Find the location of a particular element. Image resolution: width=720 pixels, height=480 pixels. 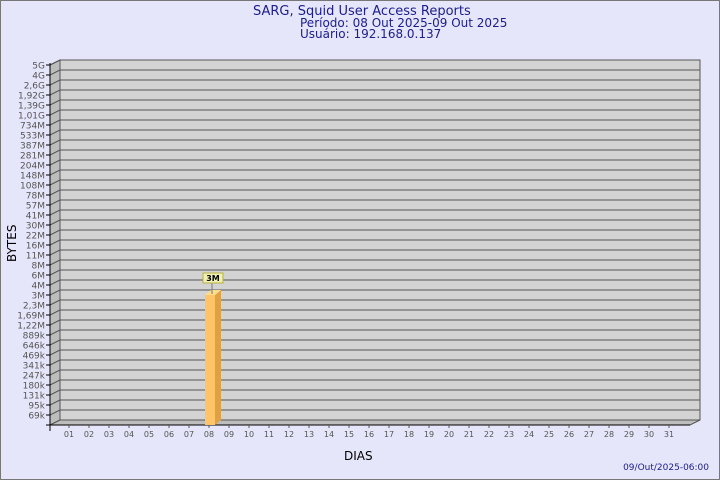

y-tick-label: 78M is located at coordinates (35, 197).